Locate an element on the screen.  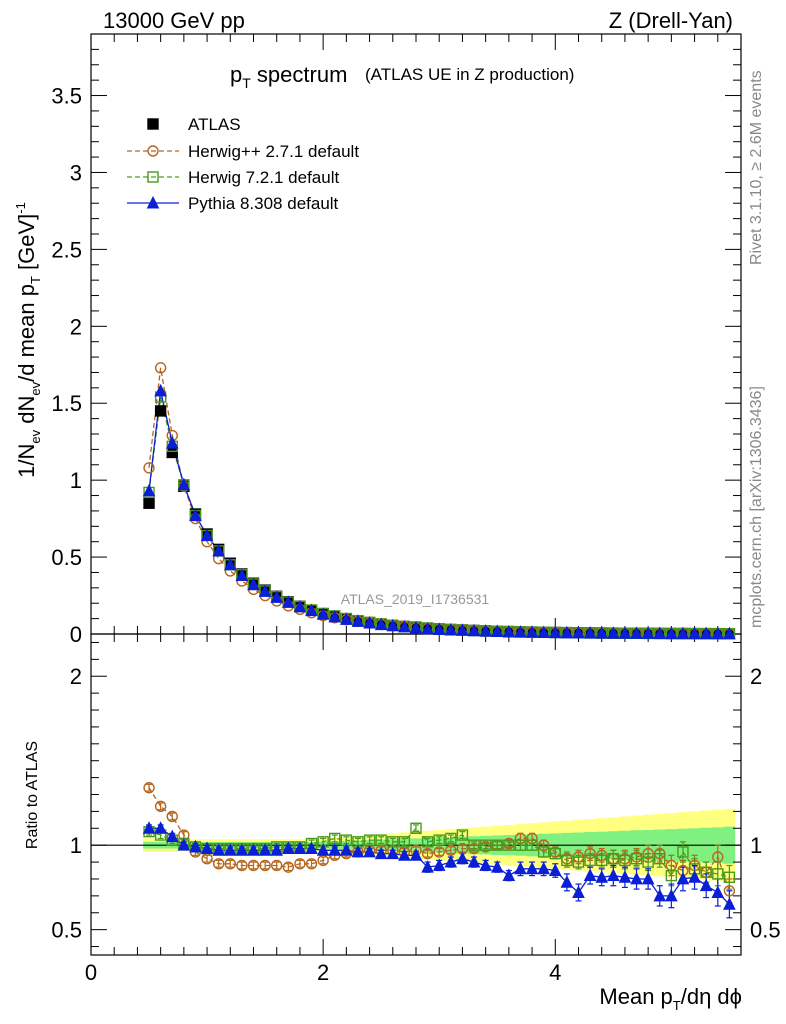
x-axis-label: Mean pT/dη dϕ is located at coordinates (670, 998).